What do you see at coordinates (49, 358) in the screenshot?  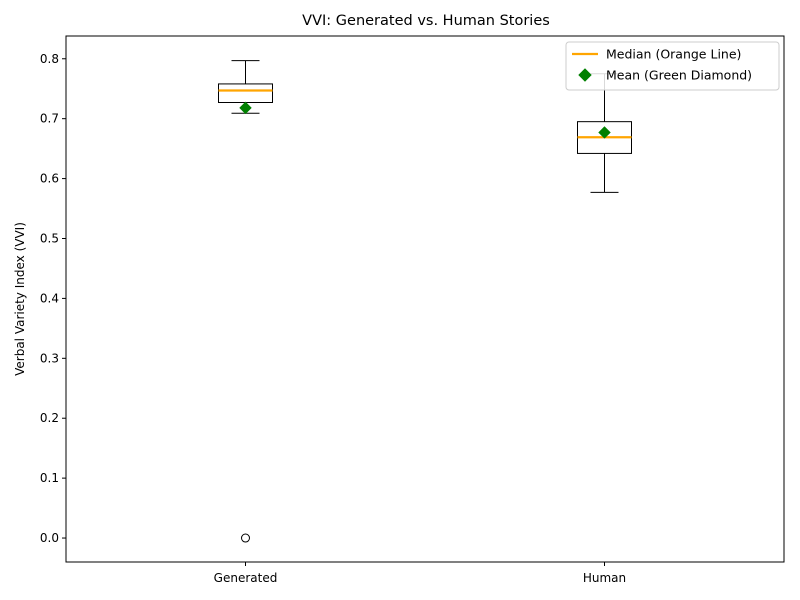 I see `y-tick-label: 0.3` at bounding box center [49, 358].